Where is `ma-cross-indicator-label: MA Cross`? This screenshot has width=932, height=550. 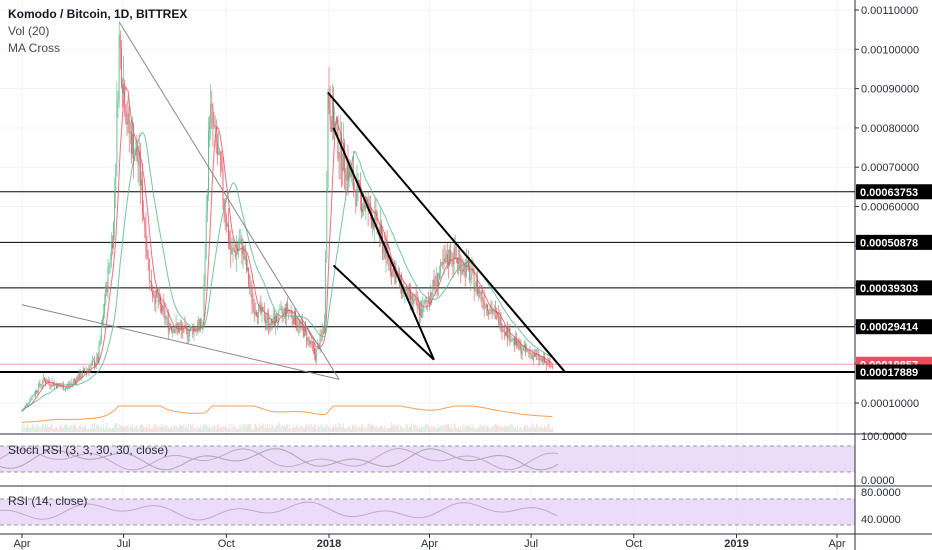
ma-cross-indicator-label: MA Cross is located at coordinates (34, 48).